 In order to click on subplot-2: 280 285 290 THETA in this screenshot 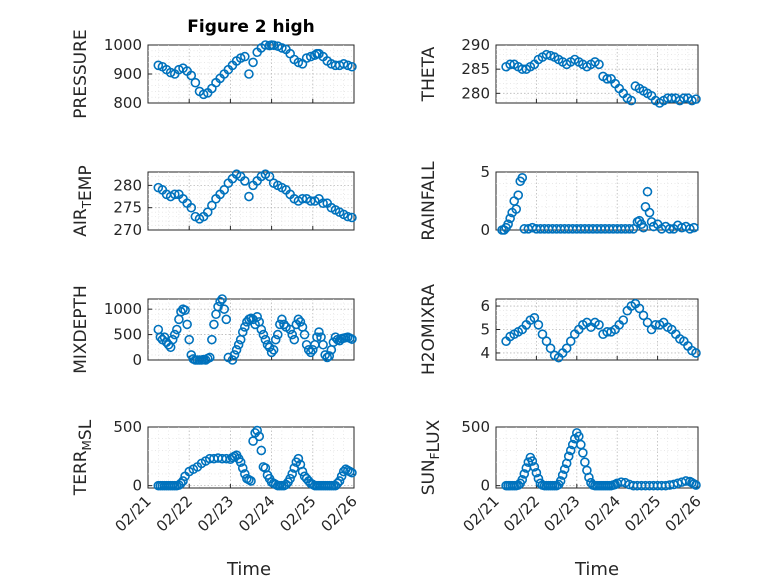, I will do `click(560, 72)`.